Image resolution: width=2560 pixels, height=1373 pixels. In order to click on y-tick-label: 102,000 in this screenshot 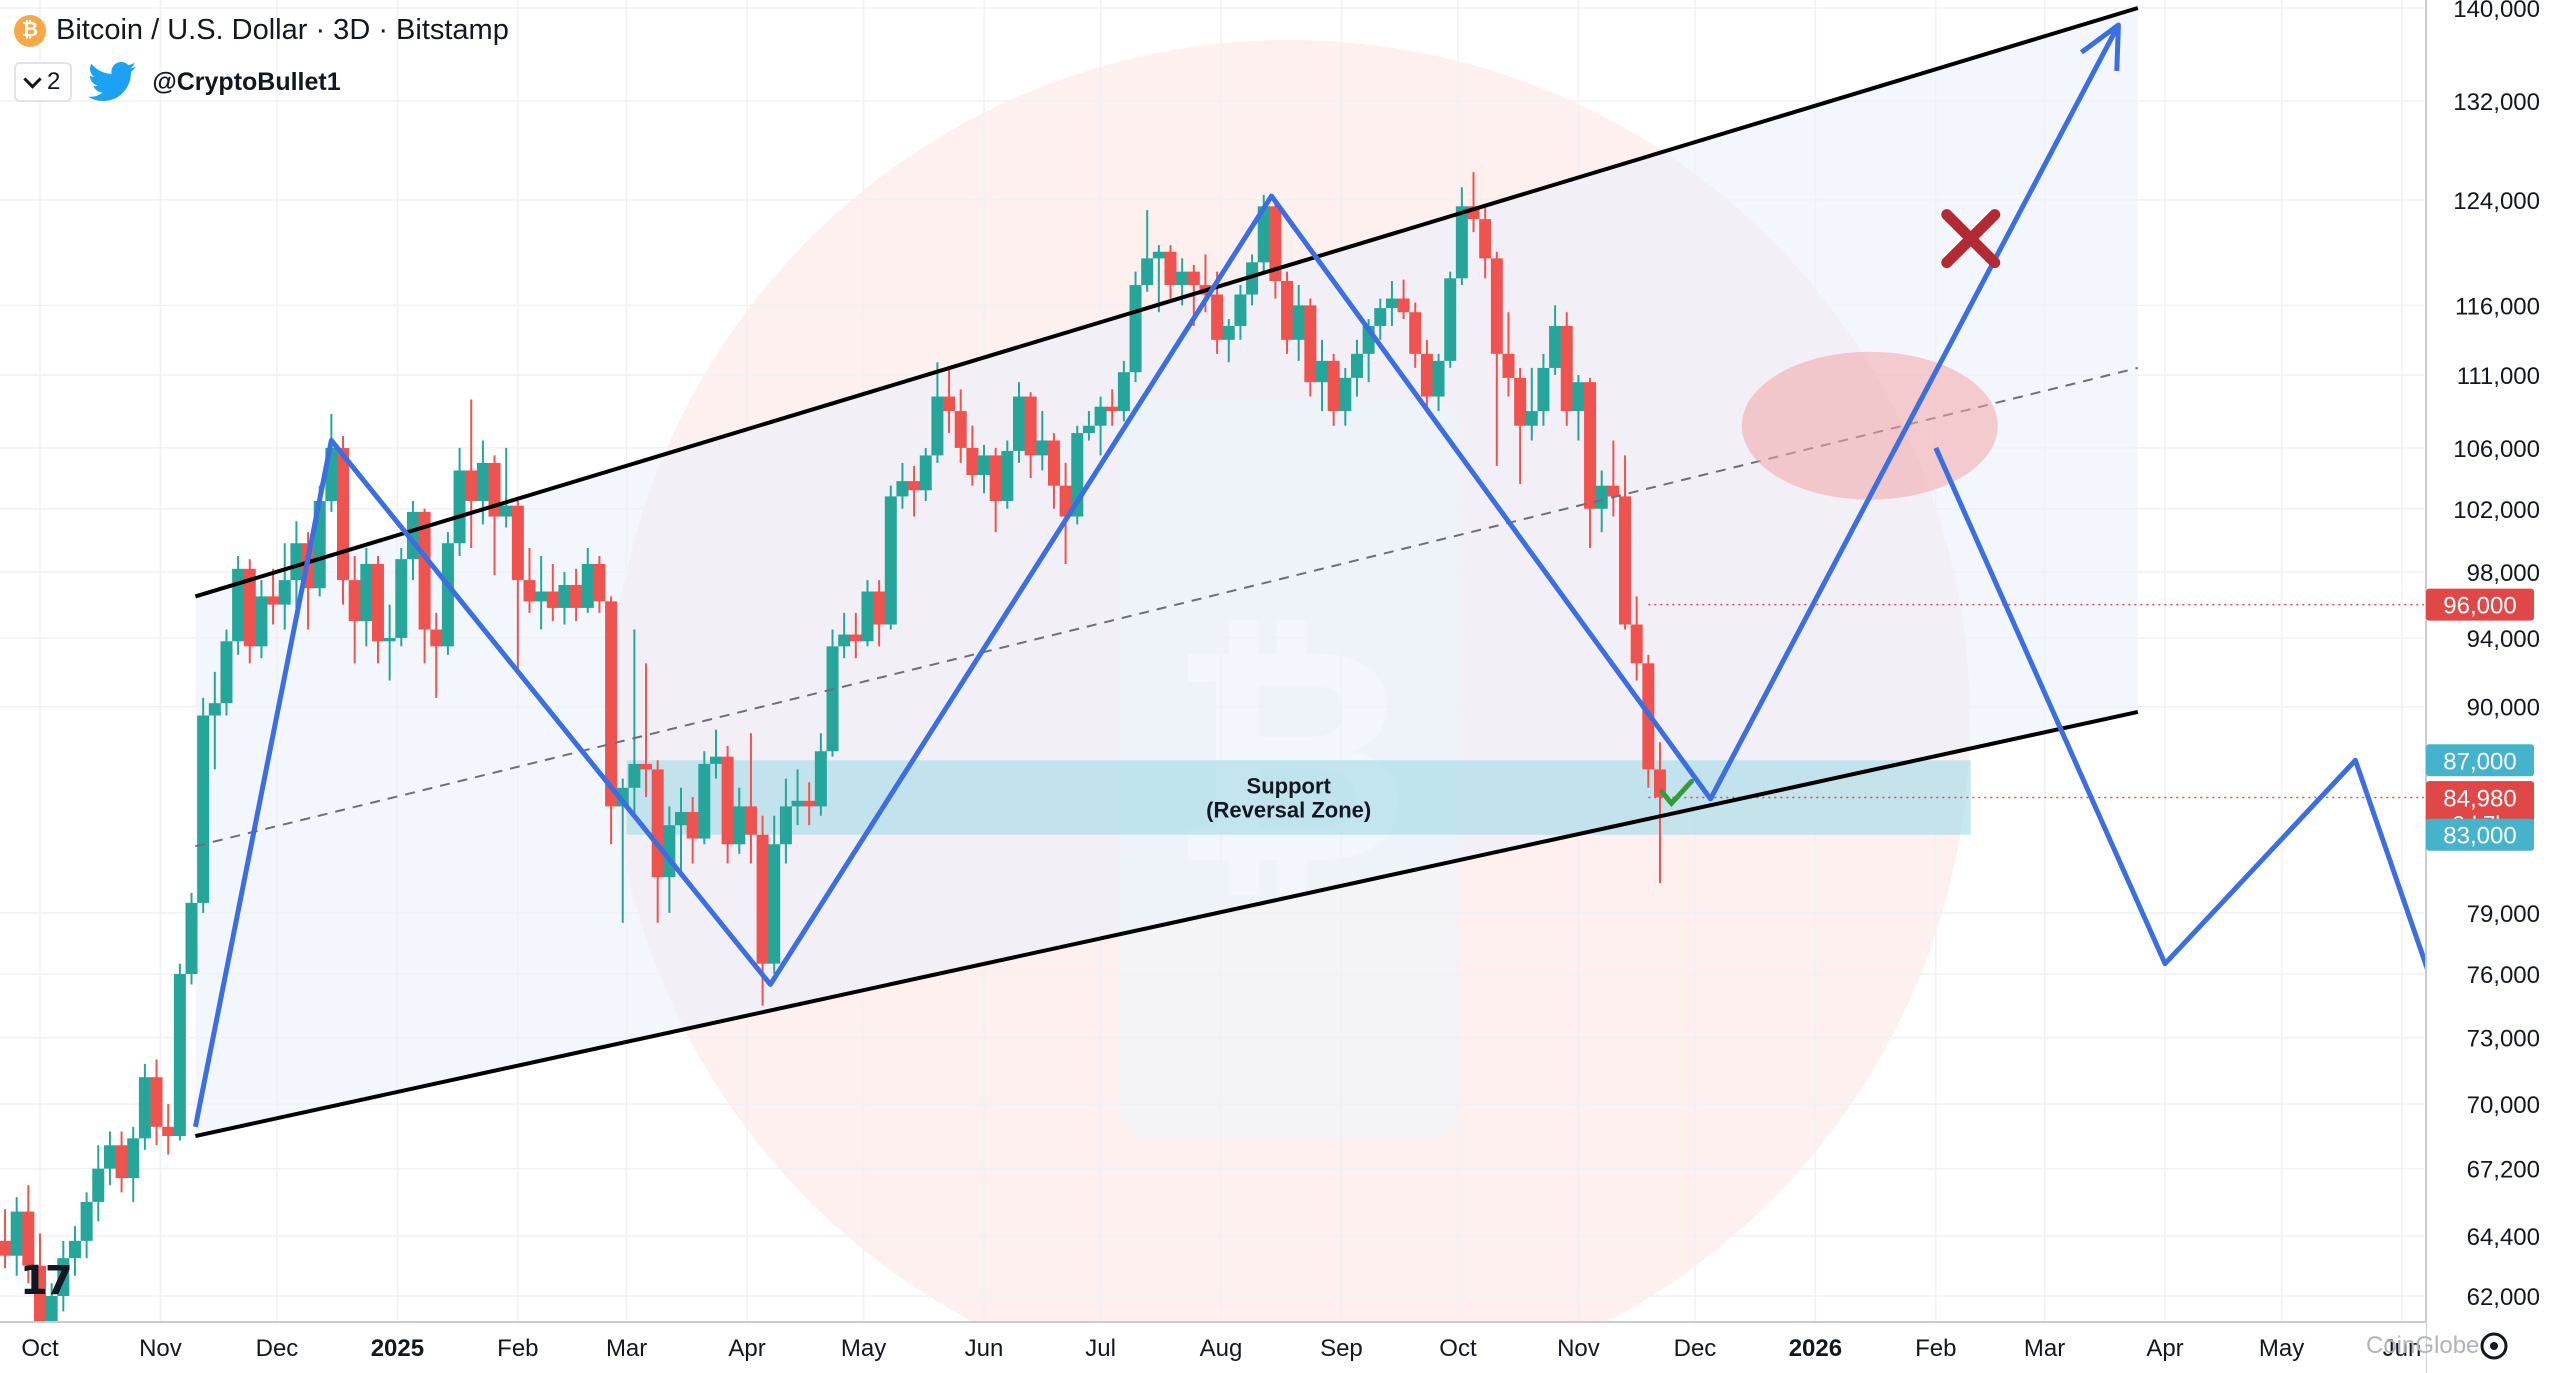, I will do `click(2496, 510)`.